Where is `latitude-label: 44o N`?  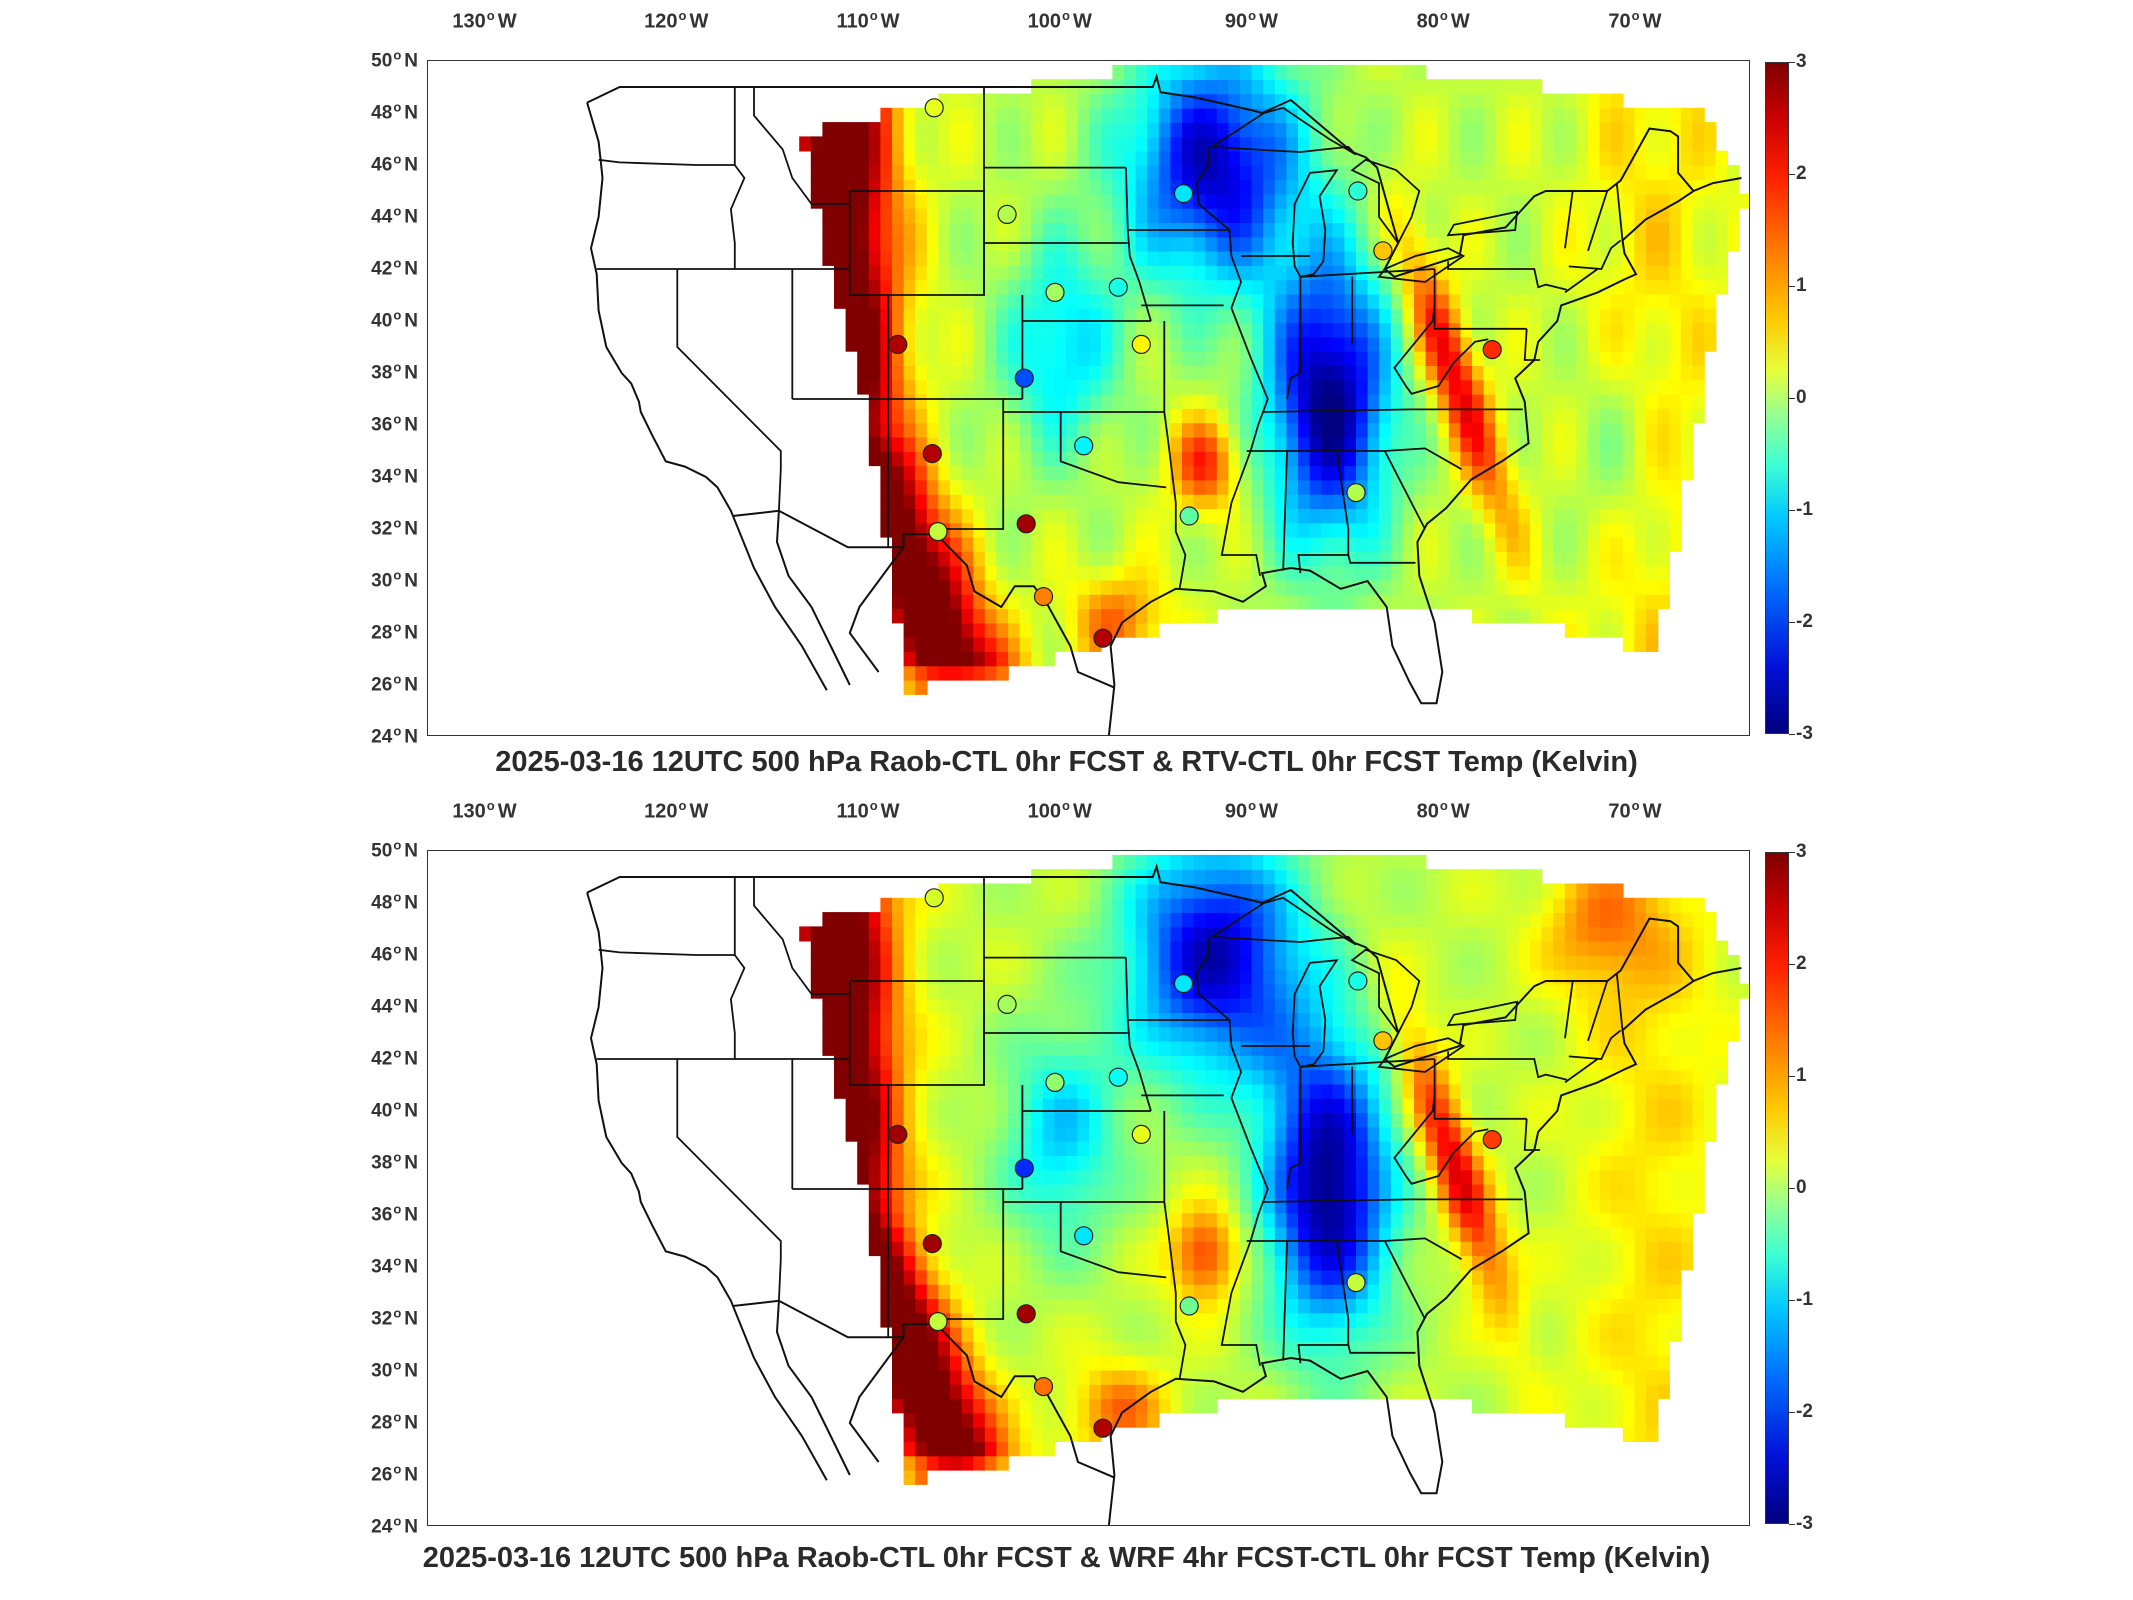
latitude-label: 44o N is located at coordinates (374, 215).